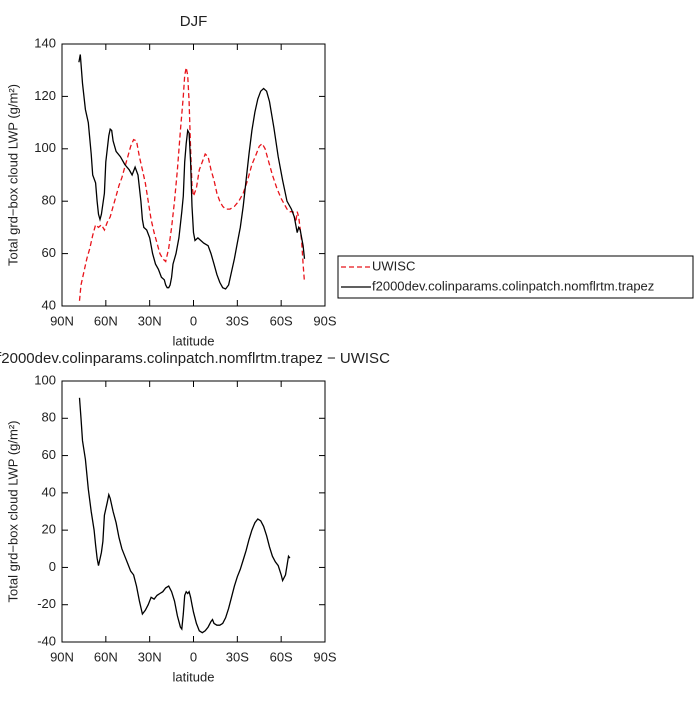 The width and height of the screenshot is (700, 705). What do you see at coordinates (45, 95) in the screenshot?
I see `y-tick-label: 120` at bounding box center [45, 95].